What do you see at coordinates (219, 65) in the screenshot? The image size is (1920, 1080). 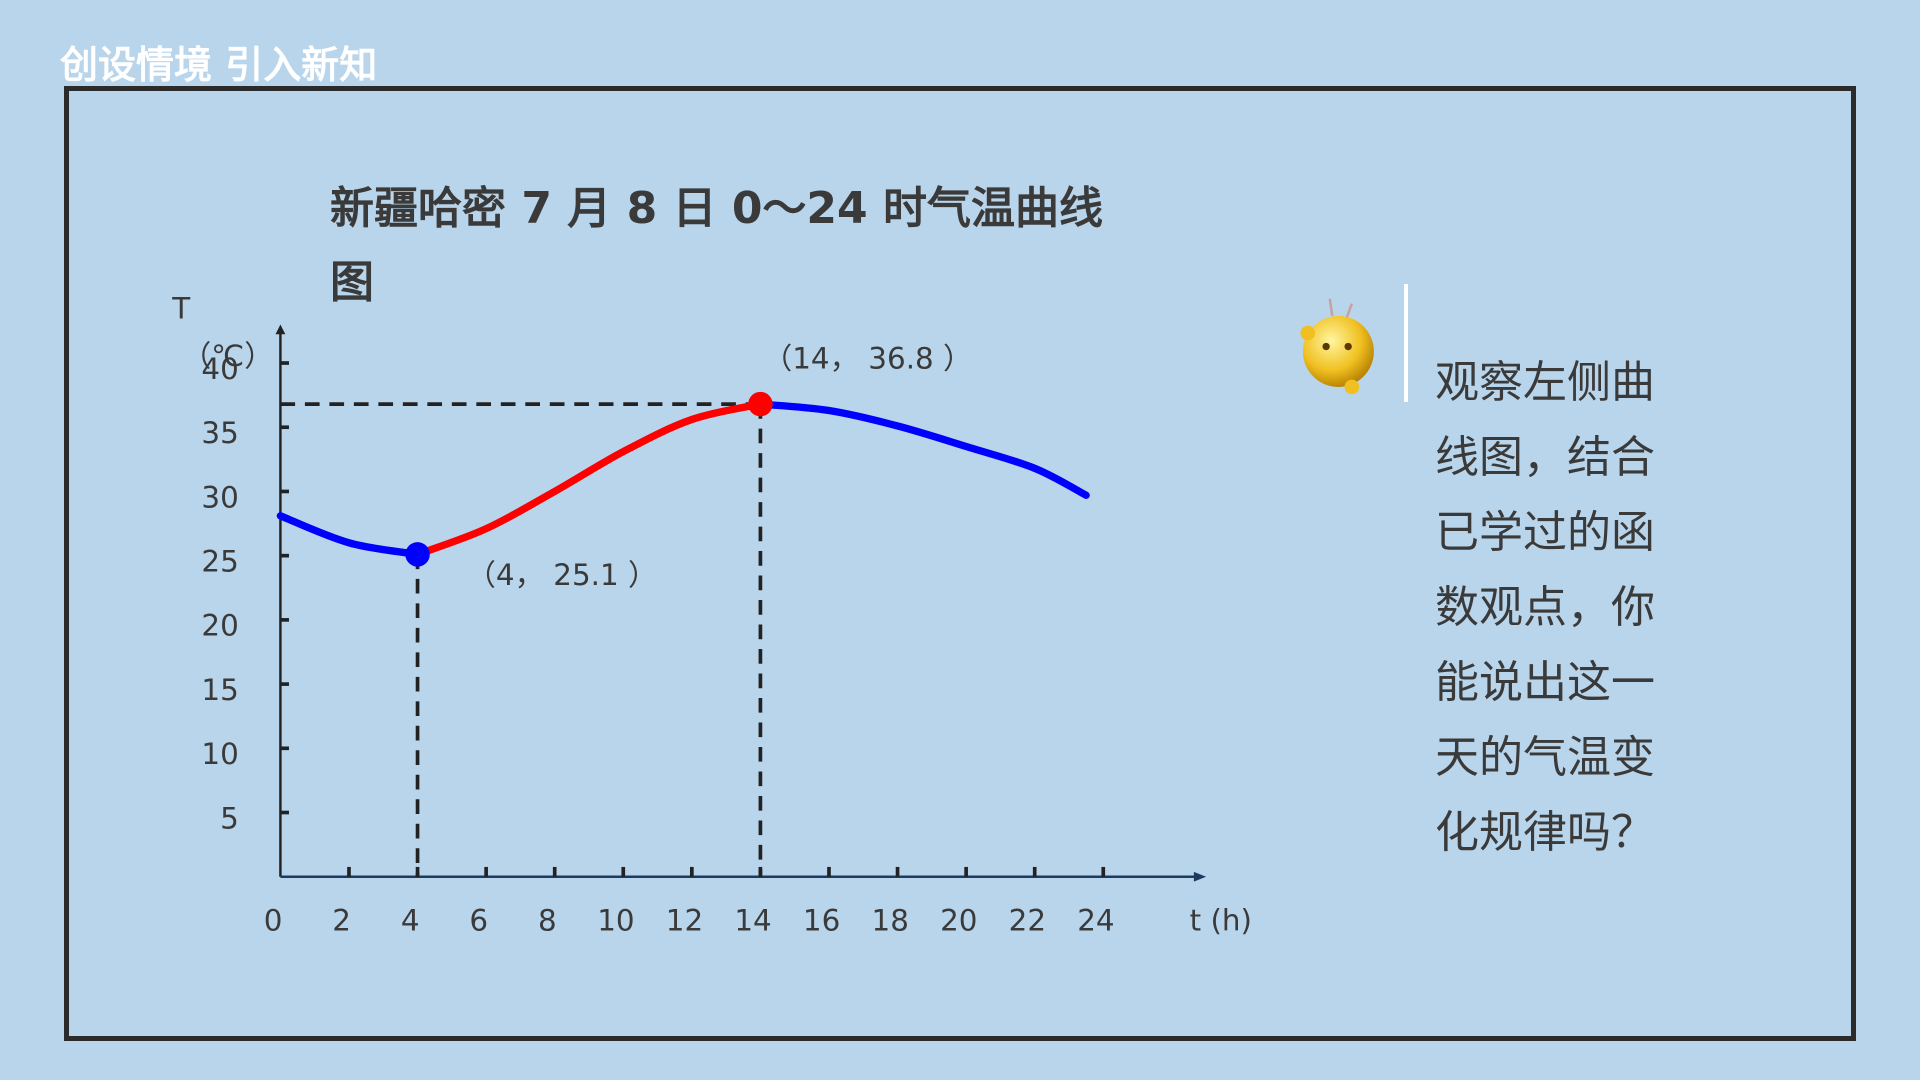 I see `header-title: 创设情境 引入新知` at bounding box center [219, 65].